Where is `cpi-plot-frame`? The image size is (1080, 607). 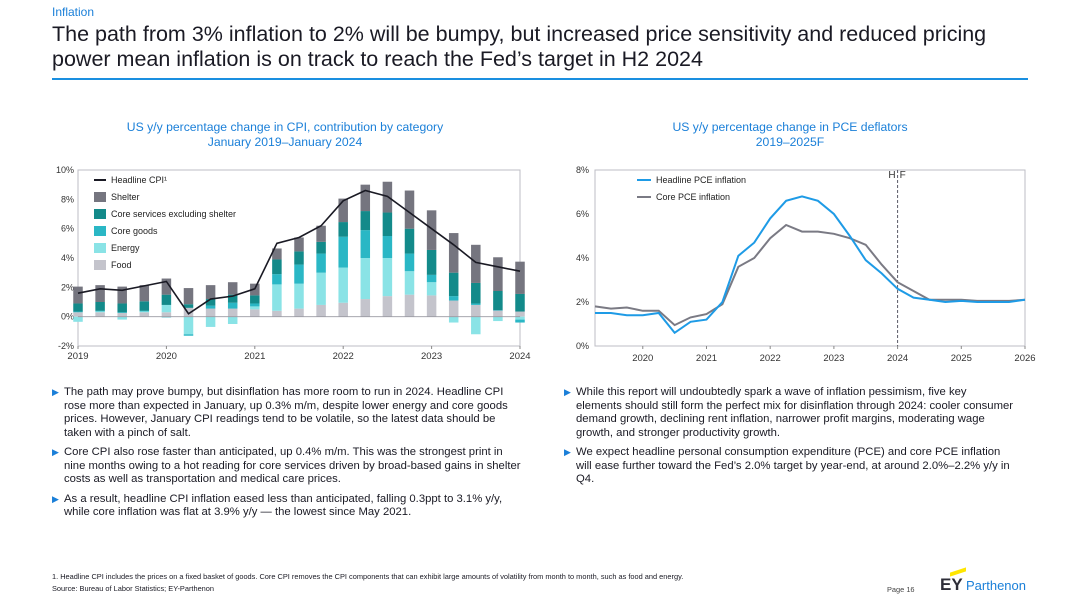 cpi-plot-frame is located at coordinates (299, 258).